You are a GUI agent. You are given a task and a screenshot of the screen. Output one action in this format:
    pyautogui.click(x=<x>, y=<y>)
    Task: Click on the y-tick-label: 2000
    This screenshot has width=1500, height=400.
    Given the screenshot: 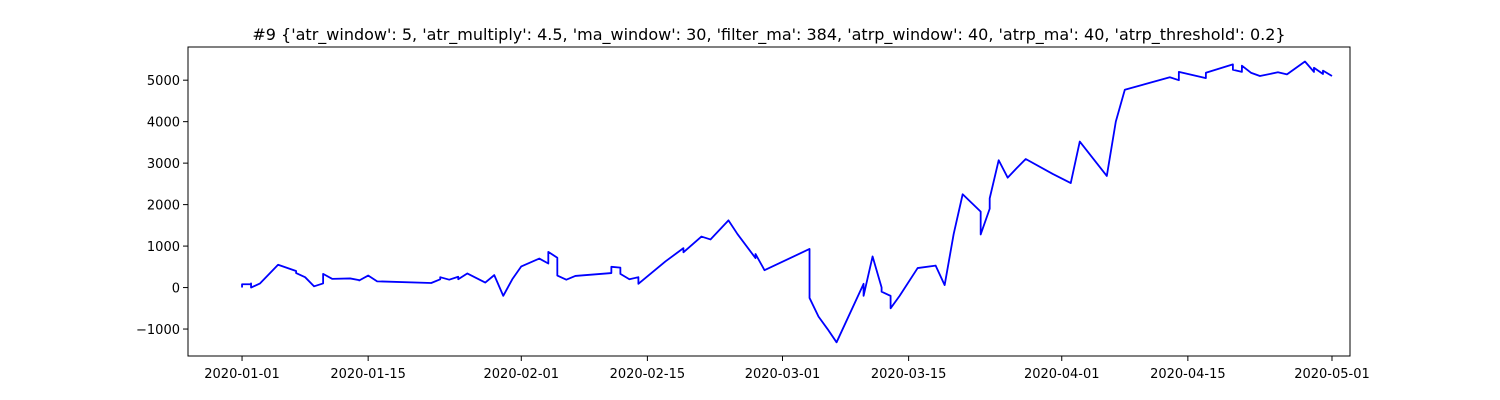 What is the action you would take?
    pyautogui.click(x=163, y=206)
    